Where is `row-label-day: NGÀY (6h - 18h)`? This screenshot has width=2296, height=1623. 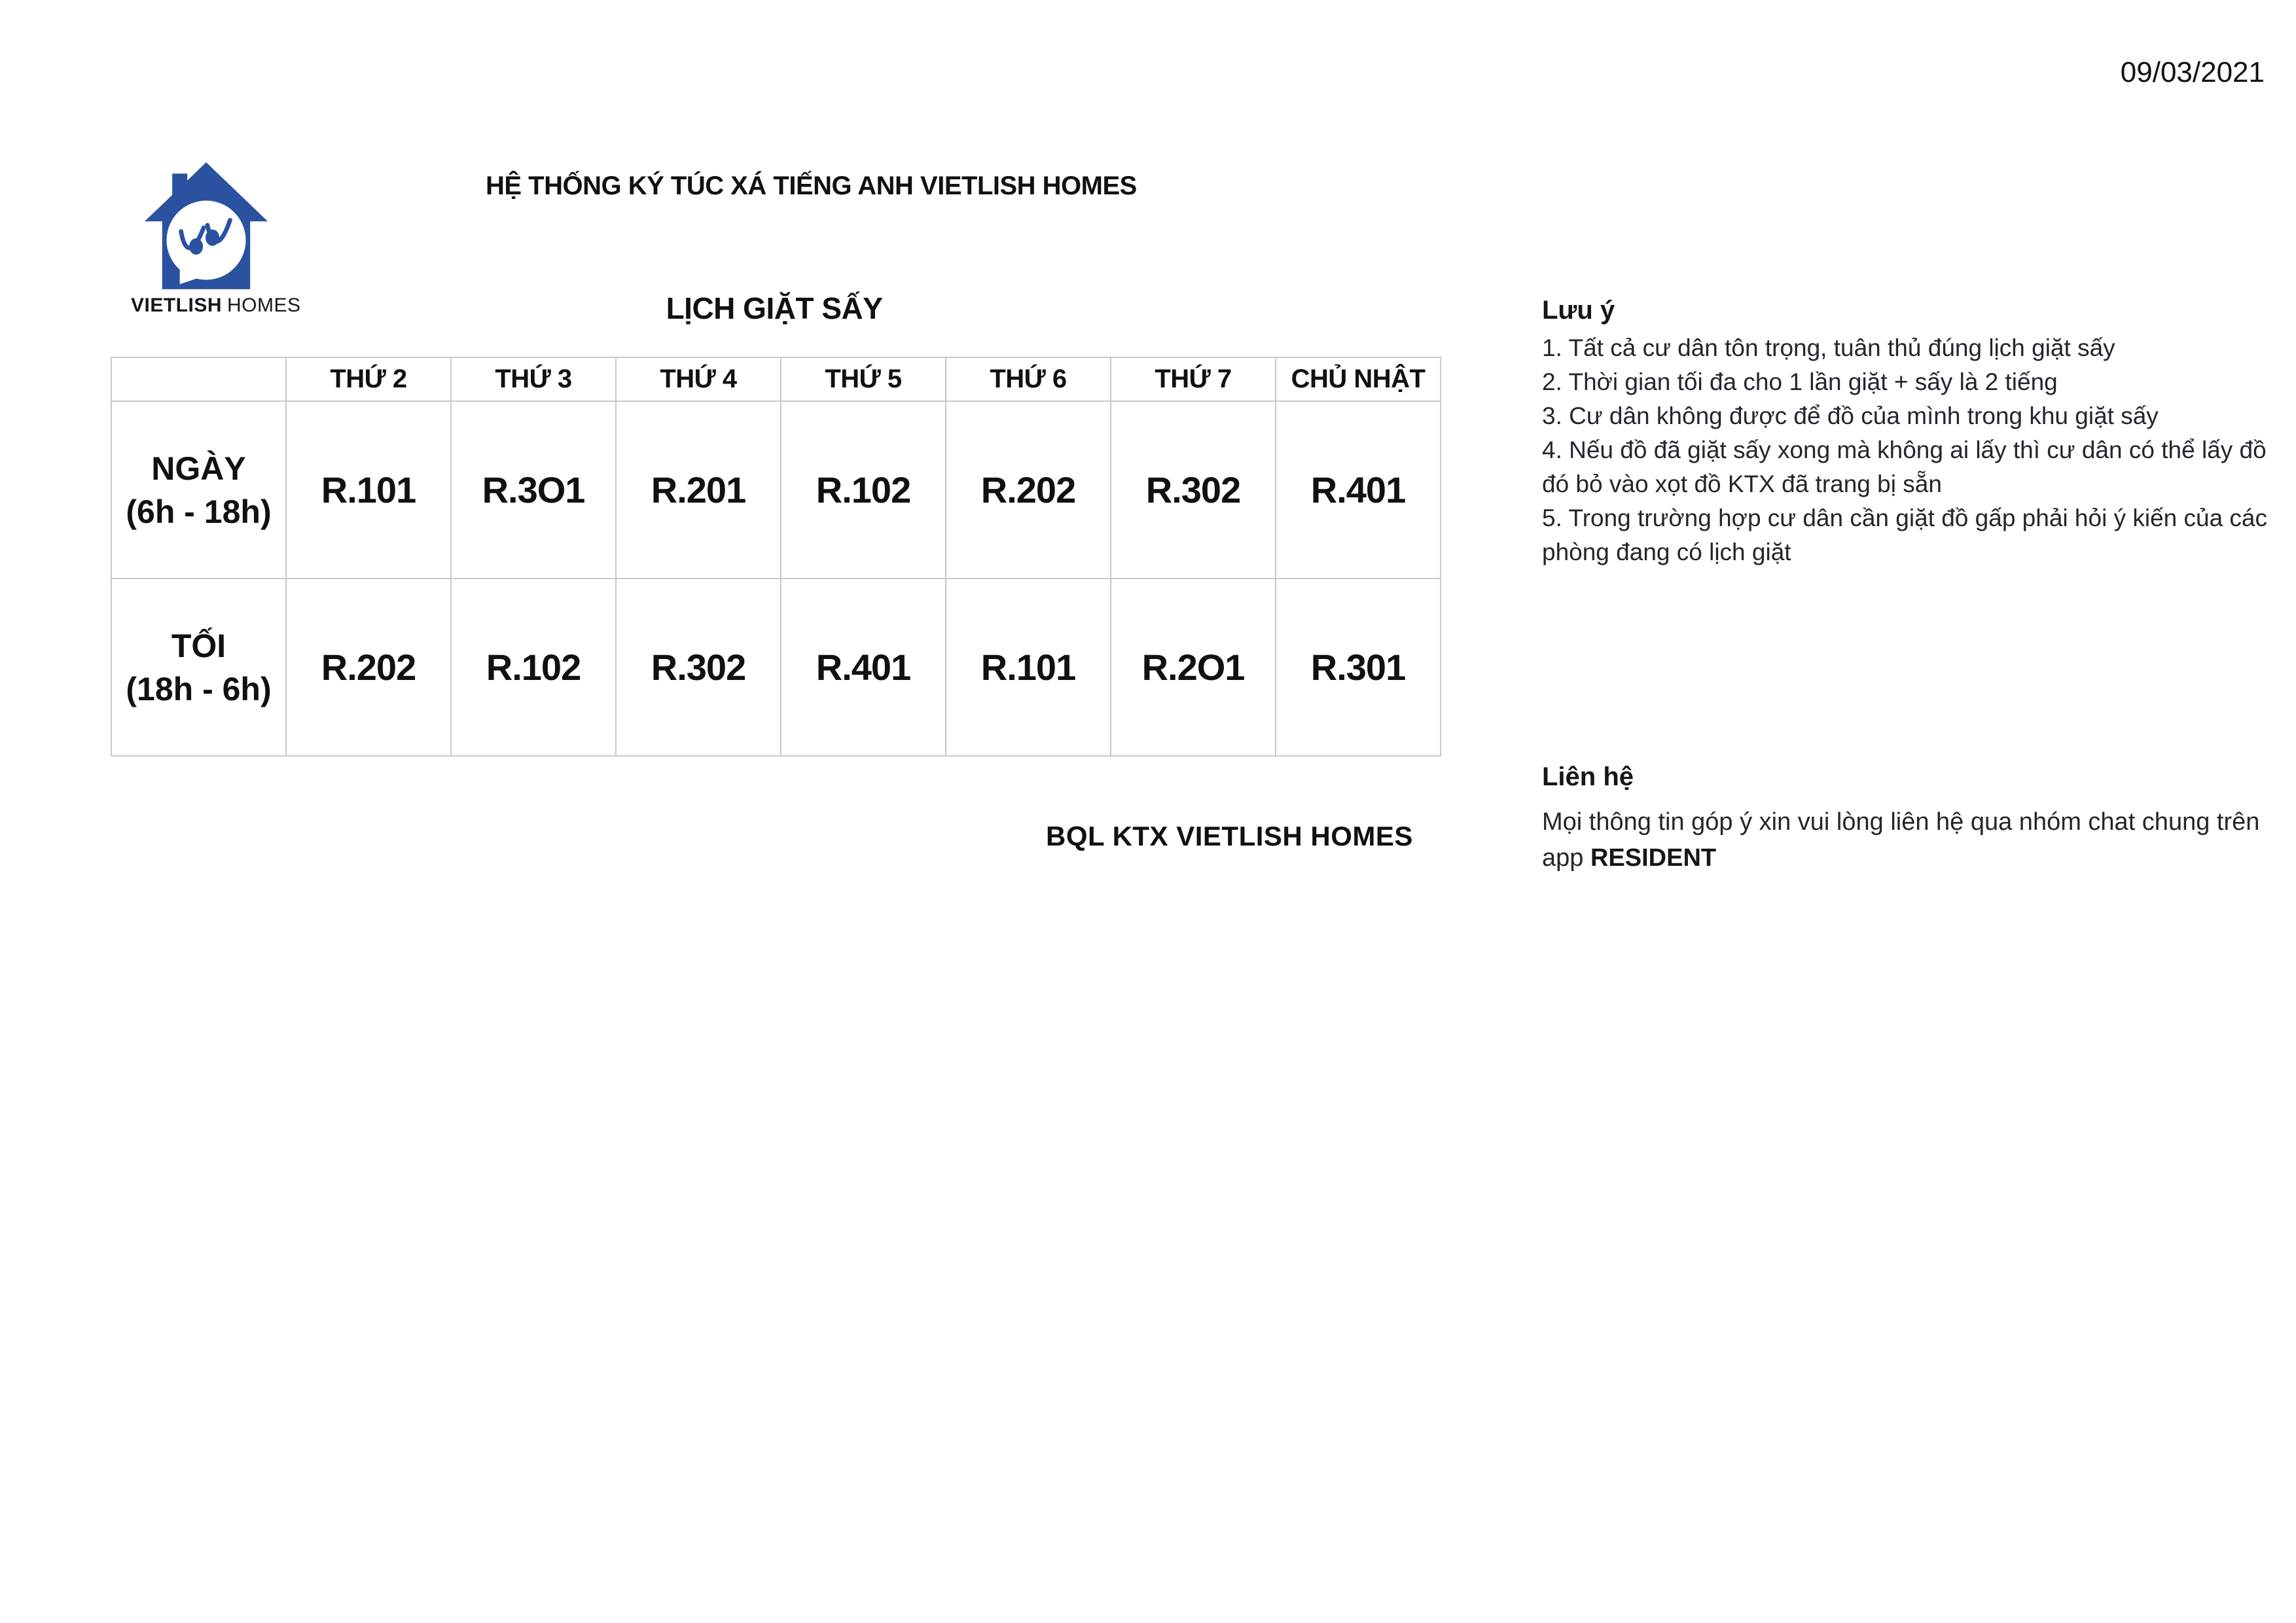
row-label-day: NGÀY (6h - 18h) is located at coordinates (199, 490).